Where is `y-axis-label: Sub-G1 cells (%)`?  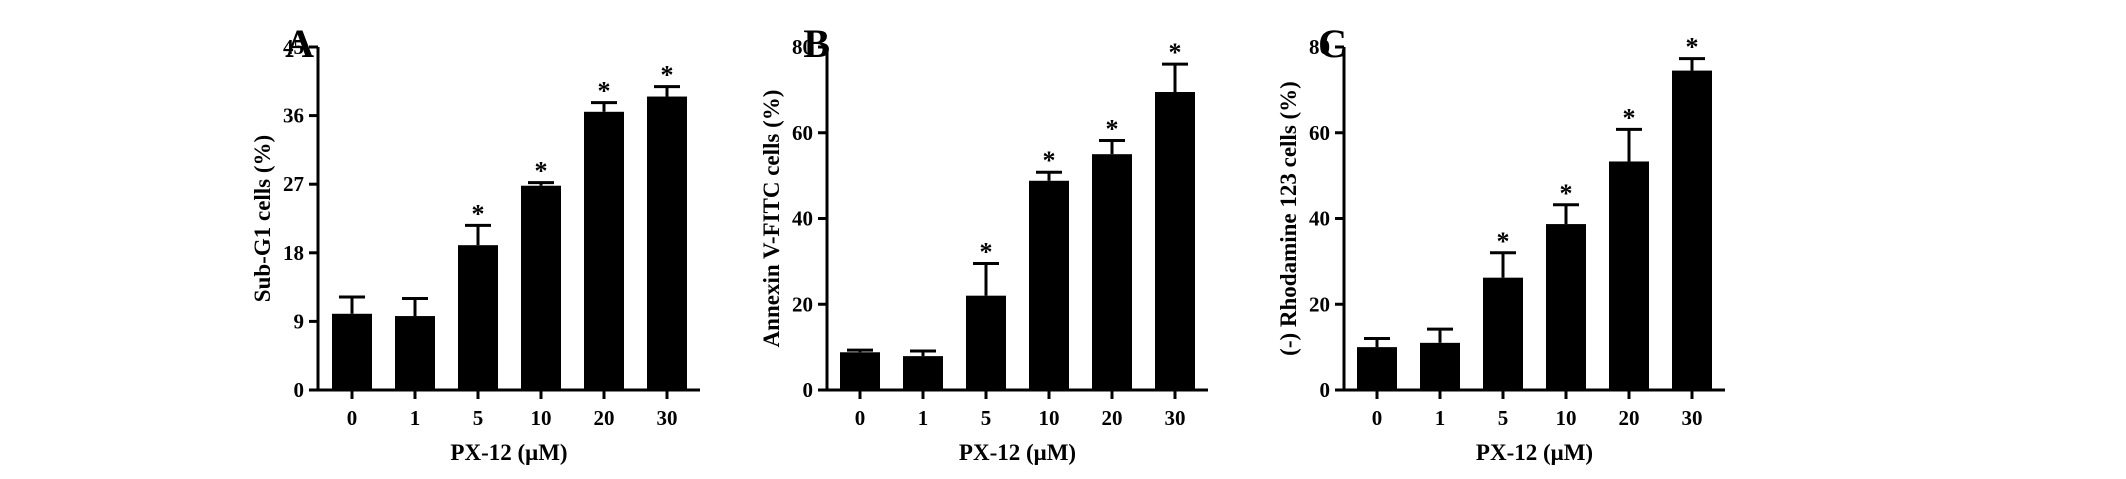 y-axis-label: Sub-G1 cells (%) is located at coordinates (262, 218).